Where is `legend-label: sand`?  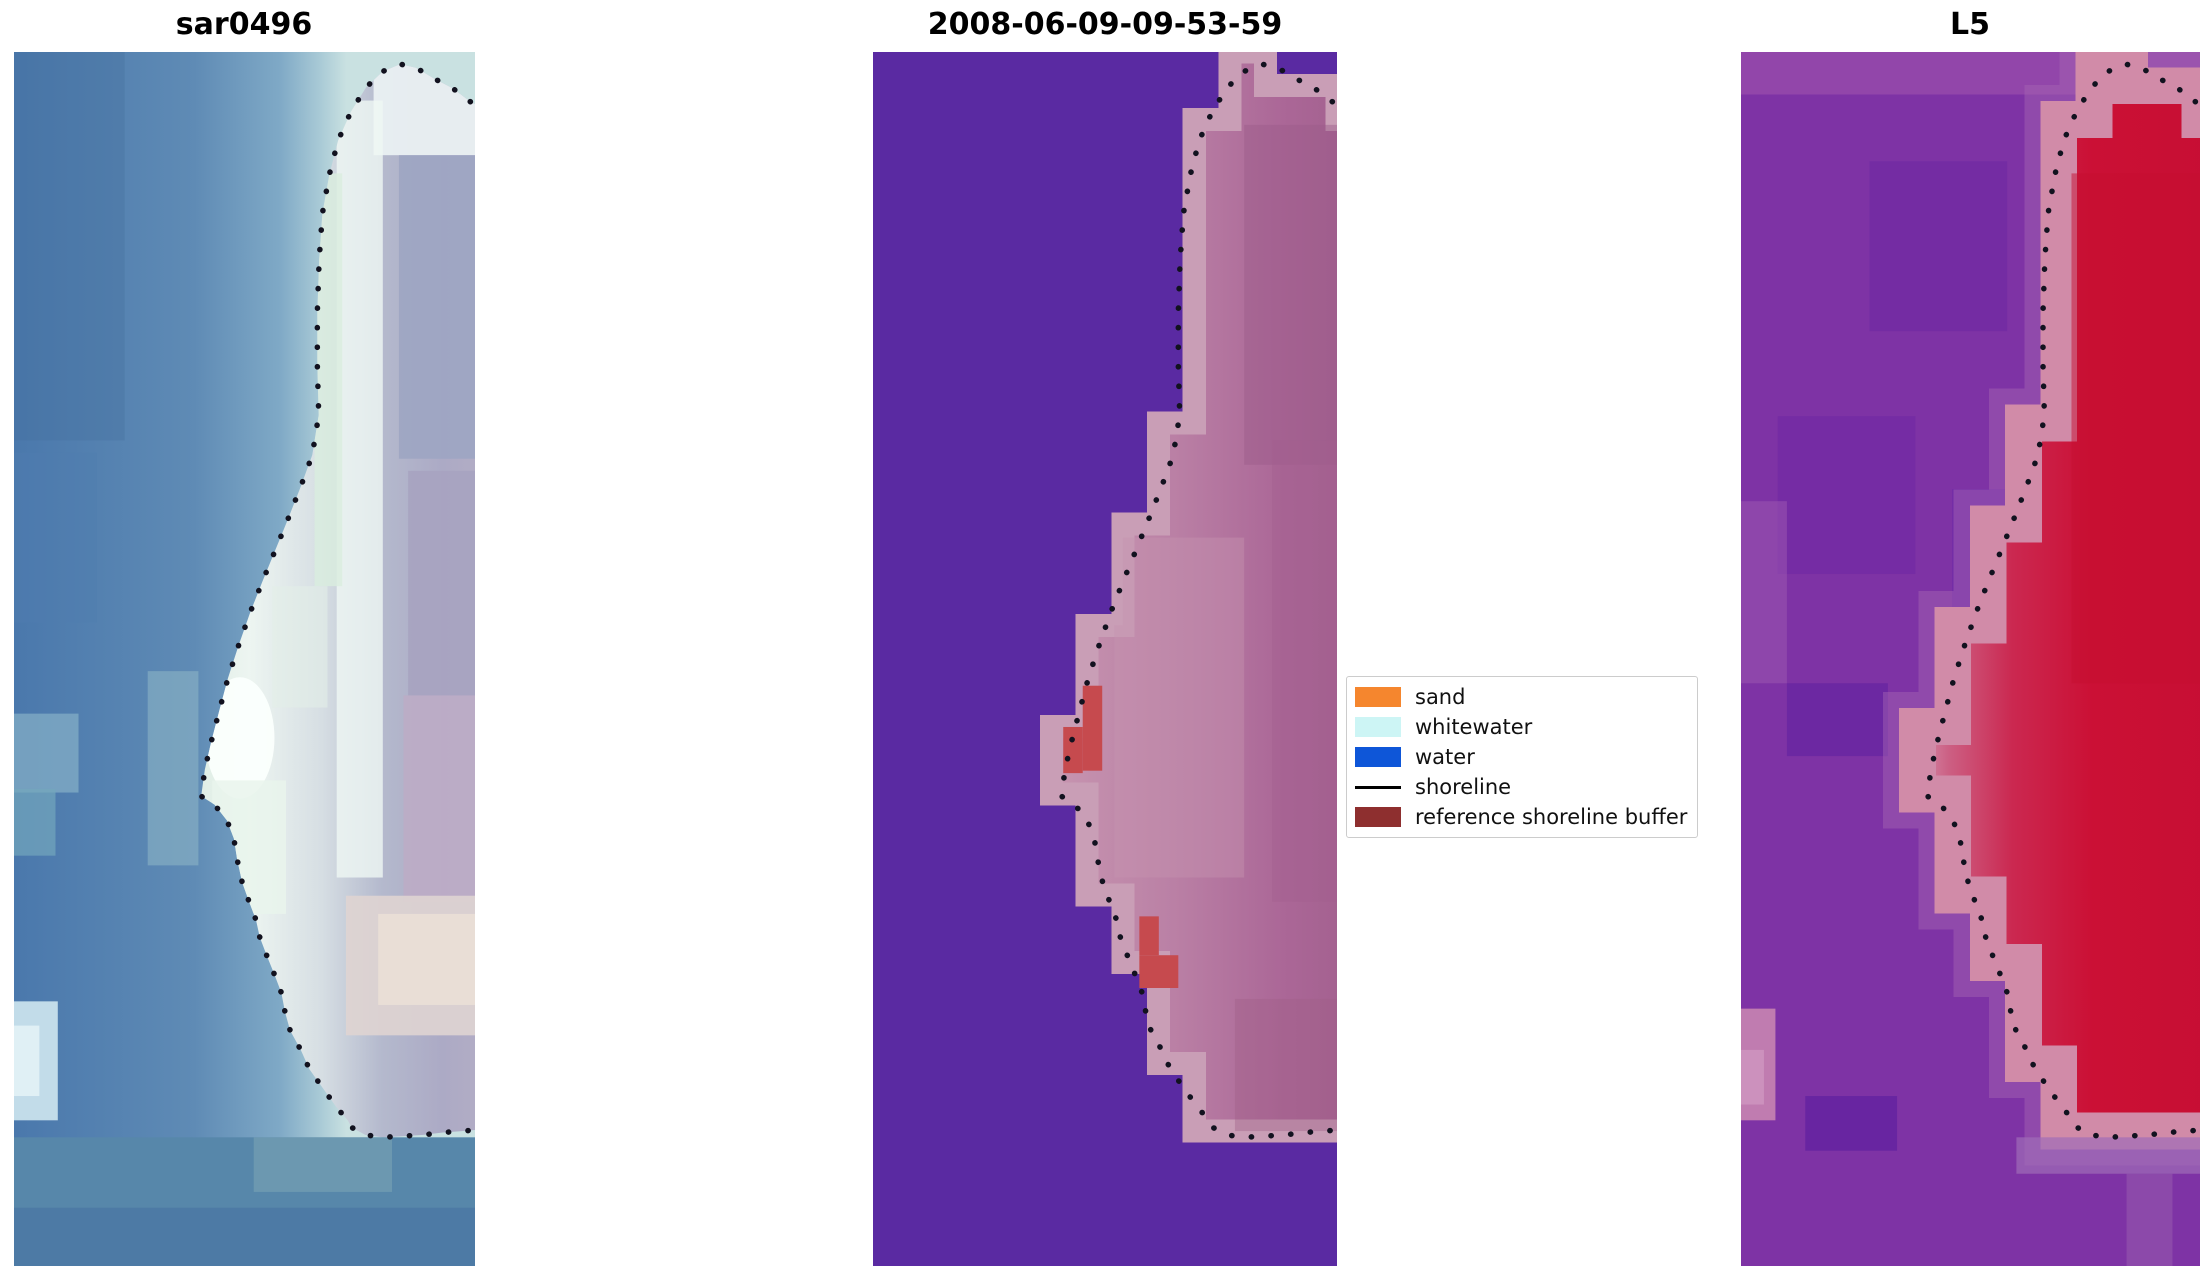
legend-label: sand is located at coordinates (1440, 697).